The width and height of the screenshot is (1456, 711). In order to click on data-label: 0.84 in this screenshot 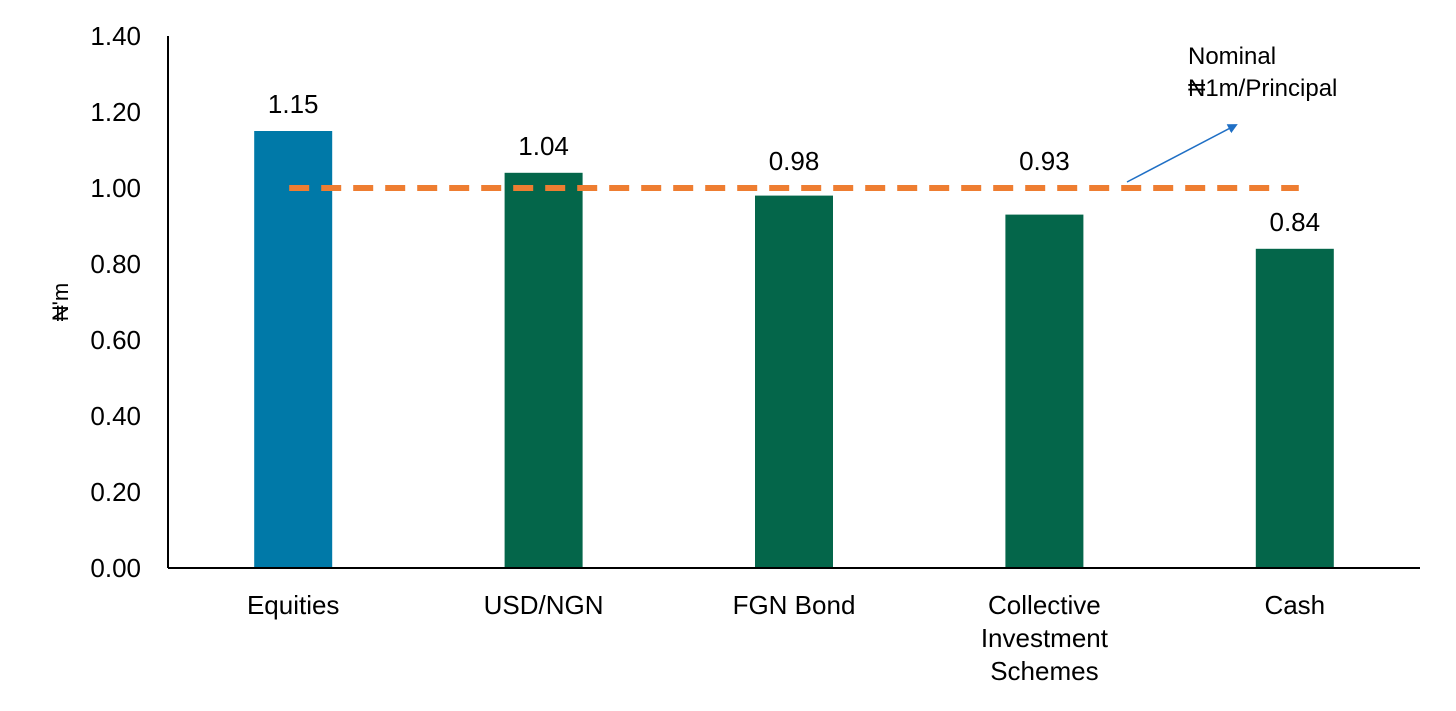, I will do `click(1294, 222)`.